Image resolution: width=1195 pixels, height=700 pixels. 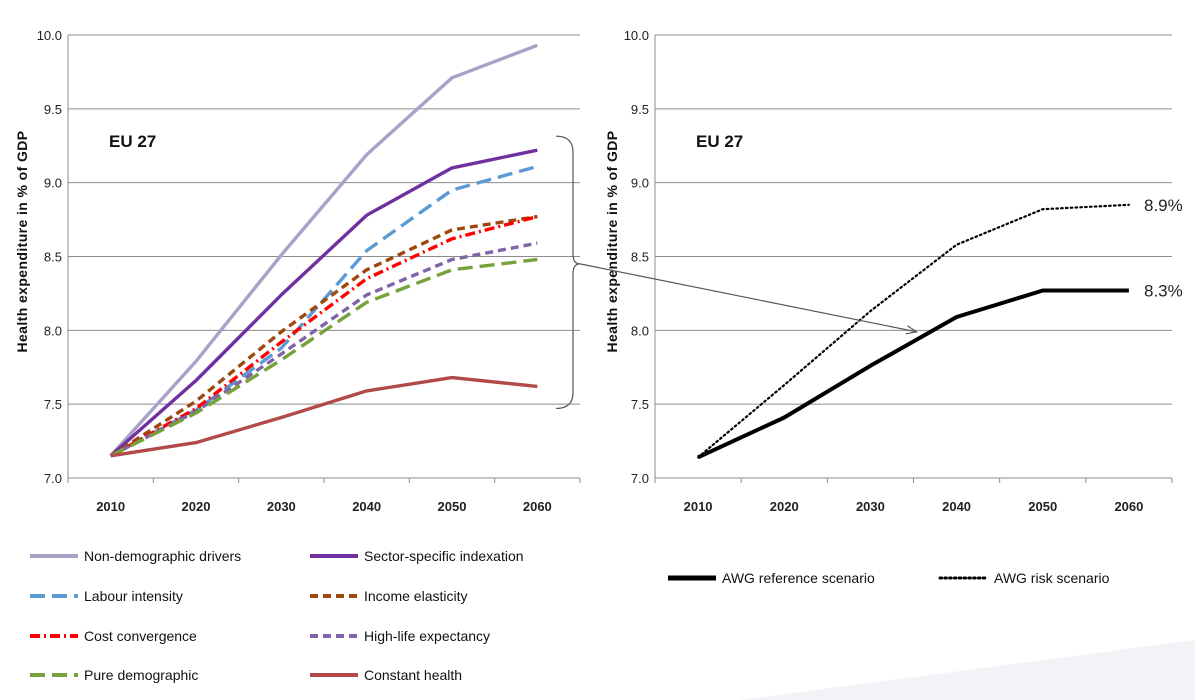 What do you see at coordinates (413, 675) in the screenshot?
I see `legend-label-constant-health: Constant health` at bounding box center [413, 675].